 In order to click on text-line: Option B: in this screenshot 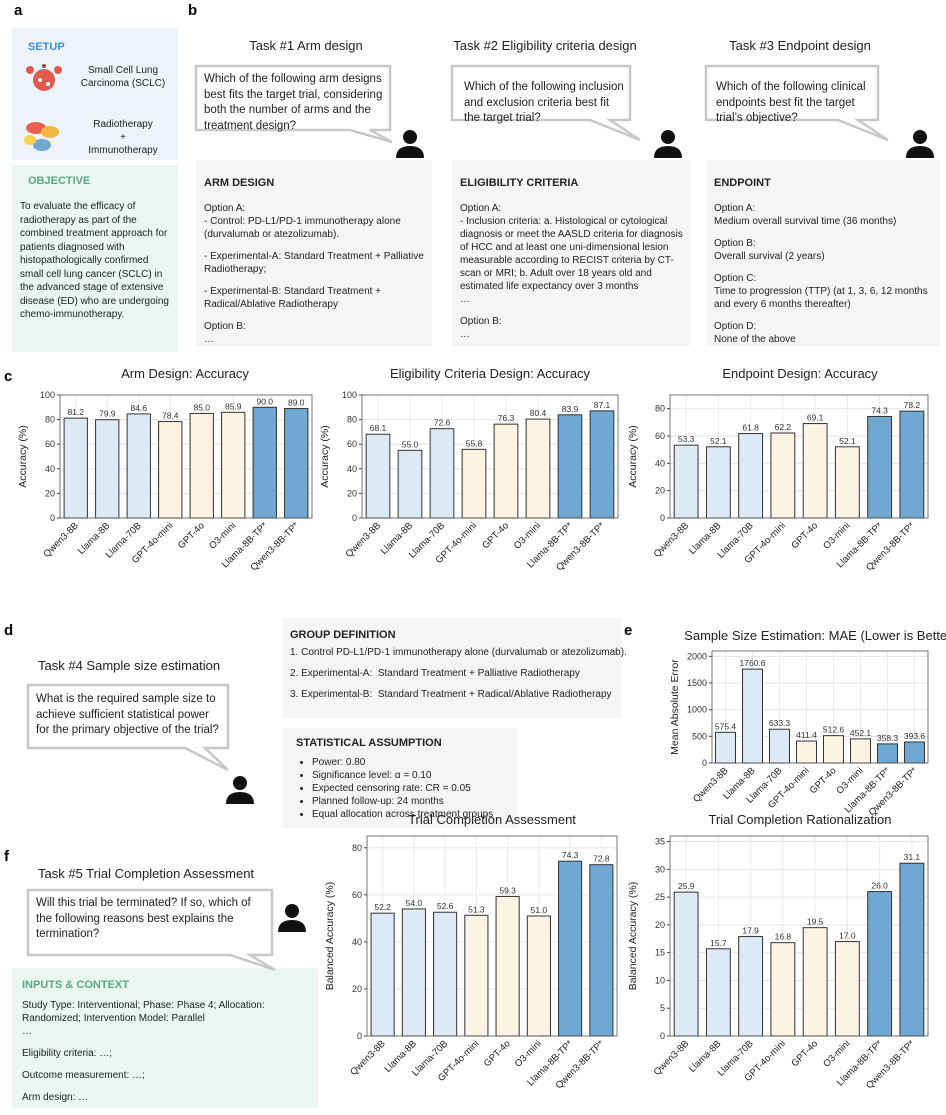, I will do `click(735, 243)`.